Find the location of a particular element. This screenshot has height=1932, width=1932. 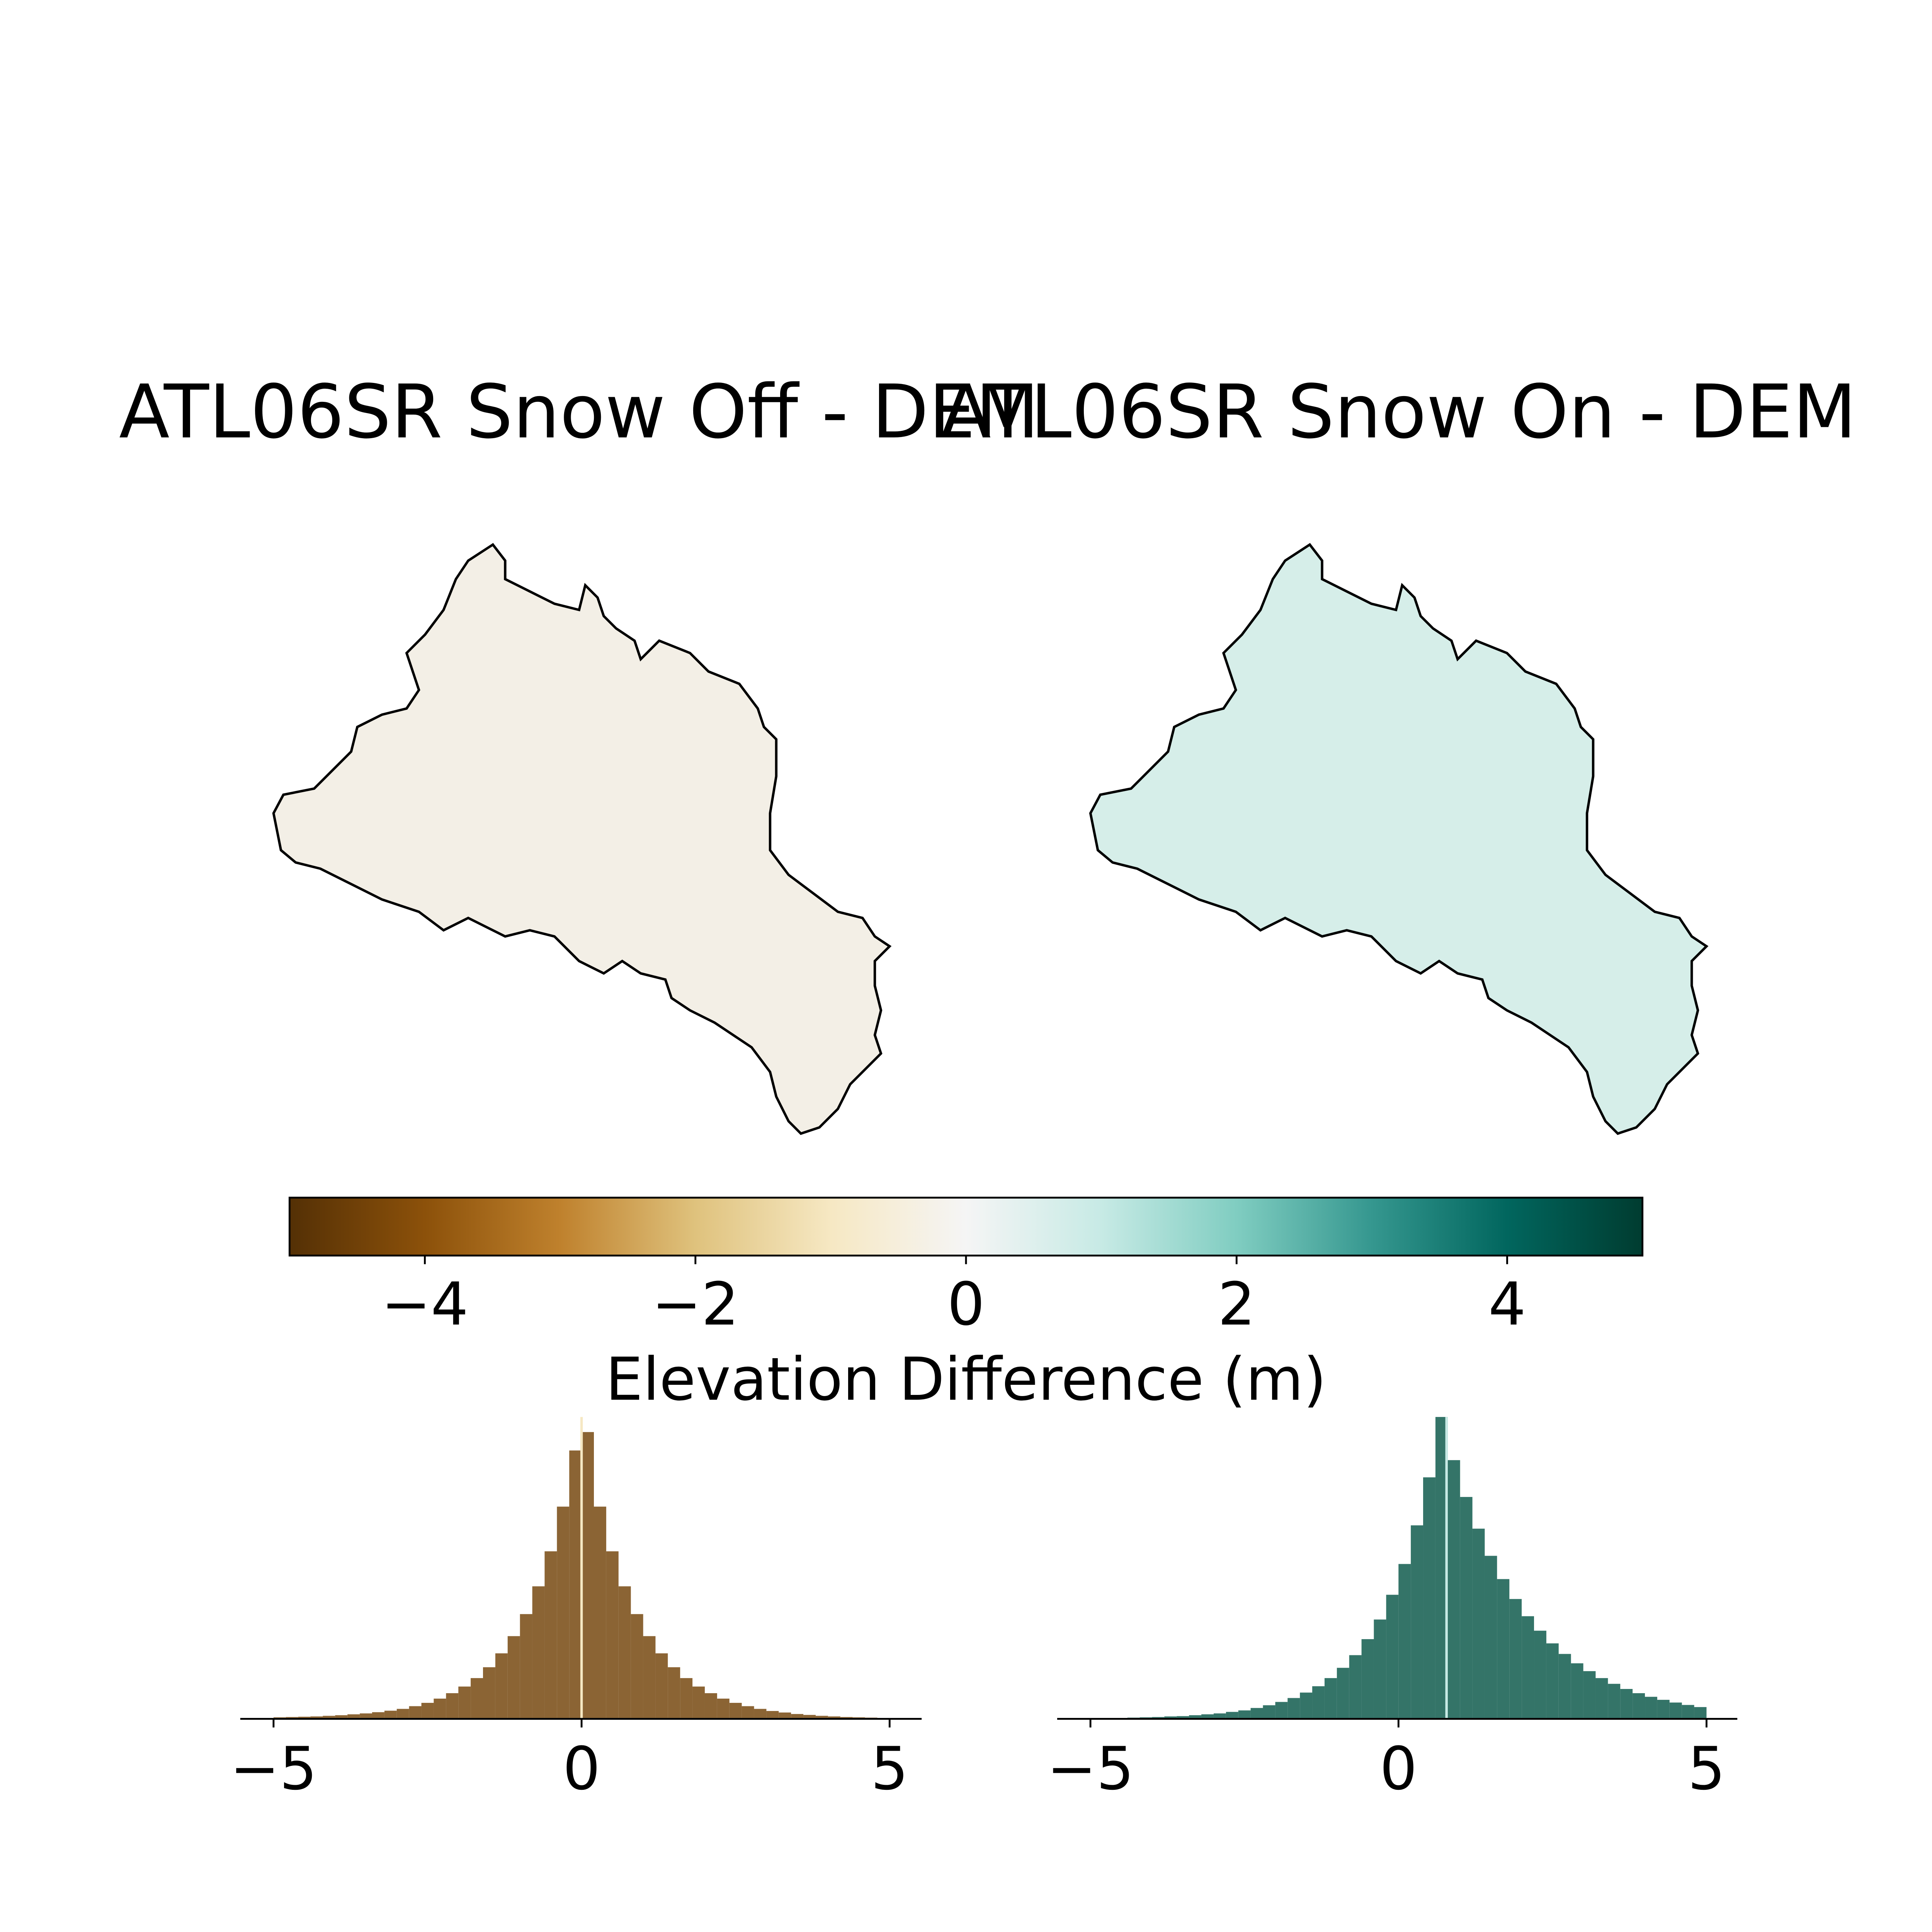

x-tick-label: 5 is located at coordinates (1707, 1769).